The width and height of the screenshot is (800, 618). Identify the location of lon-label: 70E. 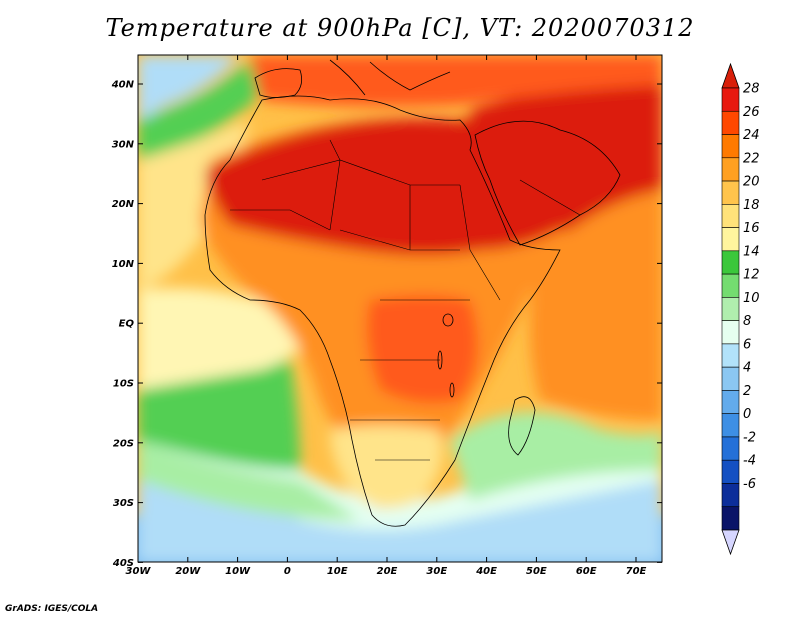
(636, 571).